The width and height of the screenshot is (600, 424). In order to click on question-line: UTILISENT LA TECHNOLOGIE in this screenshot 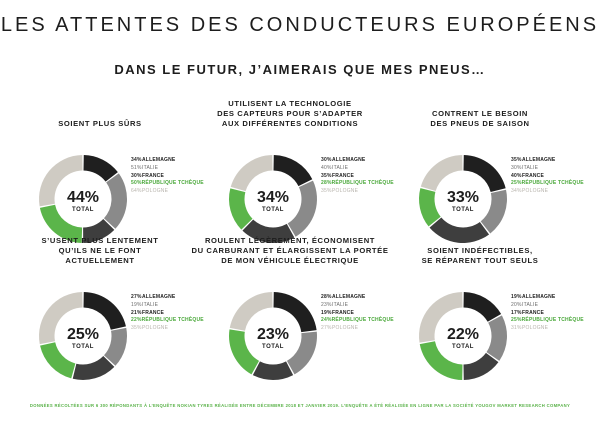, I will do `click(290, 103)`.